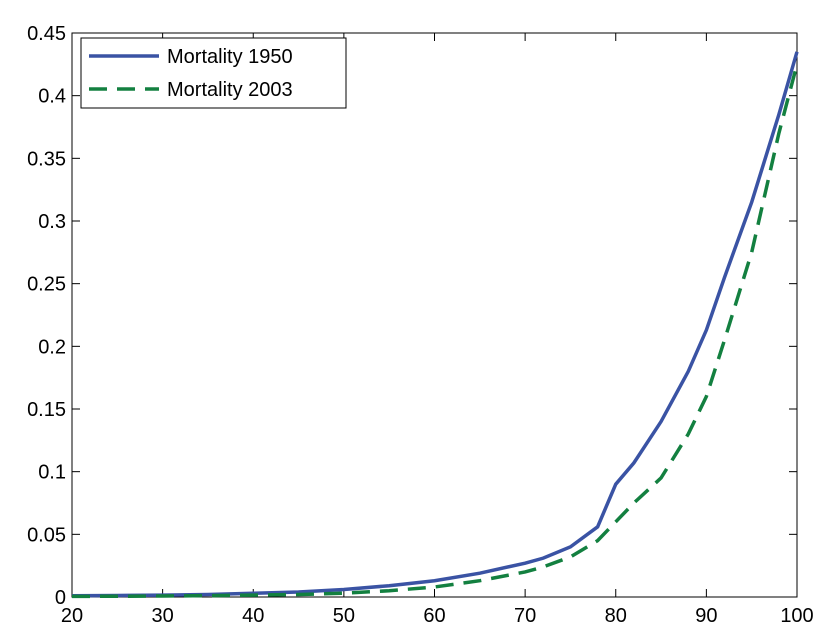  I want to click on x-tick-label: 90, so click(706, 616).